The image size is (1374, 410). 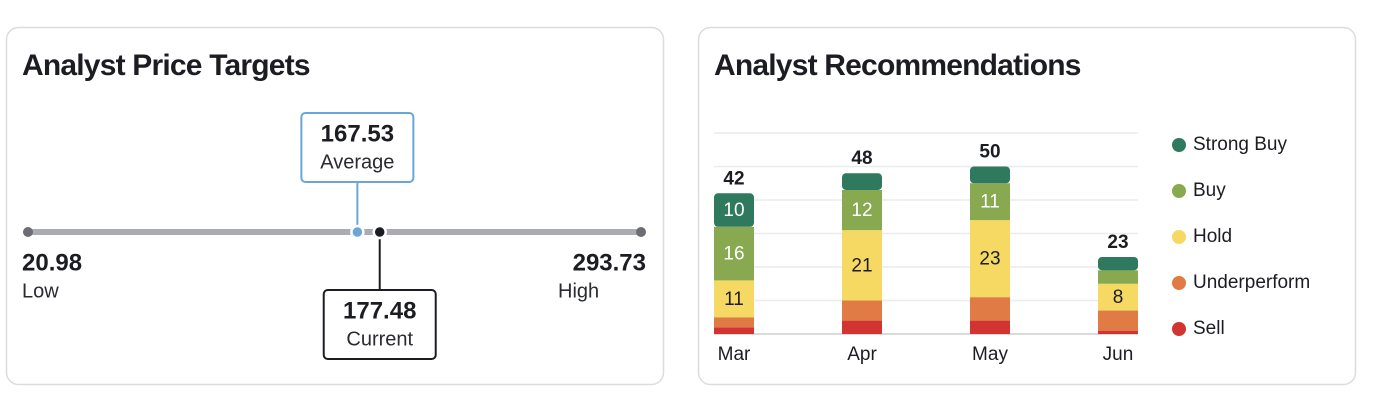 What do you see at coordinates (379, 310) in the screenshot?
I see `current-value: 177.48` at bounding box center [379, 310].